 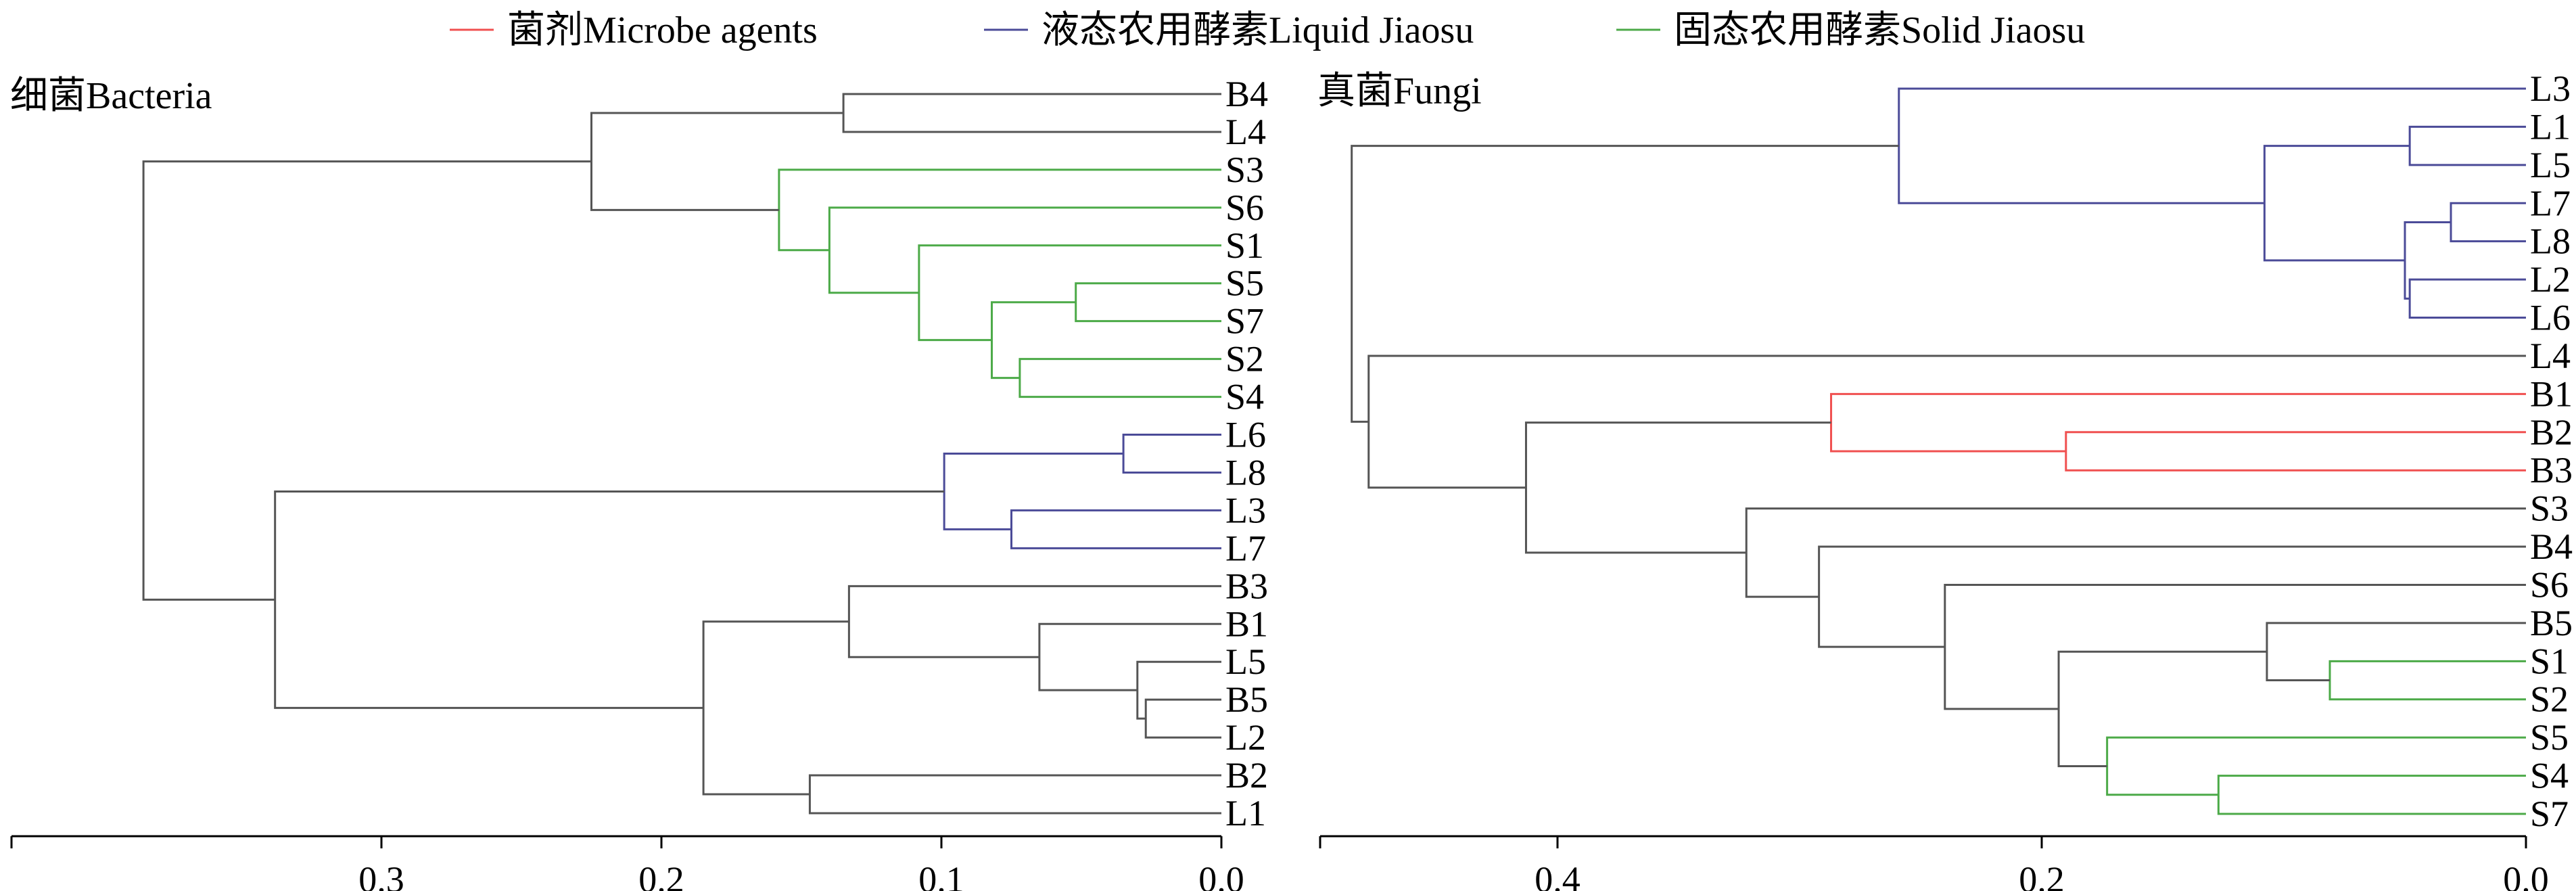 What do you see at coordinates (2212, 145) in the screenshot?
I see `dendrogram-branch-f6` at bounding box center [2212, 145].